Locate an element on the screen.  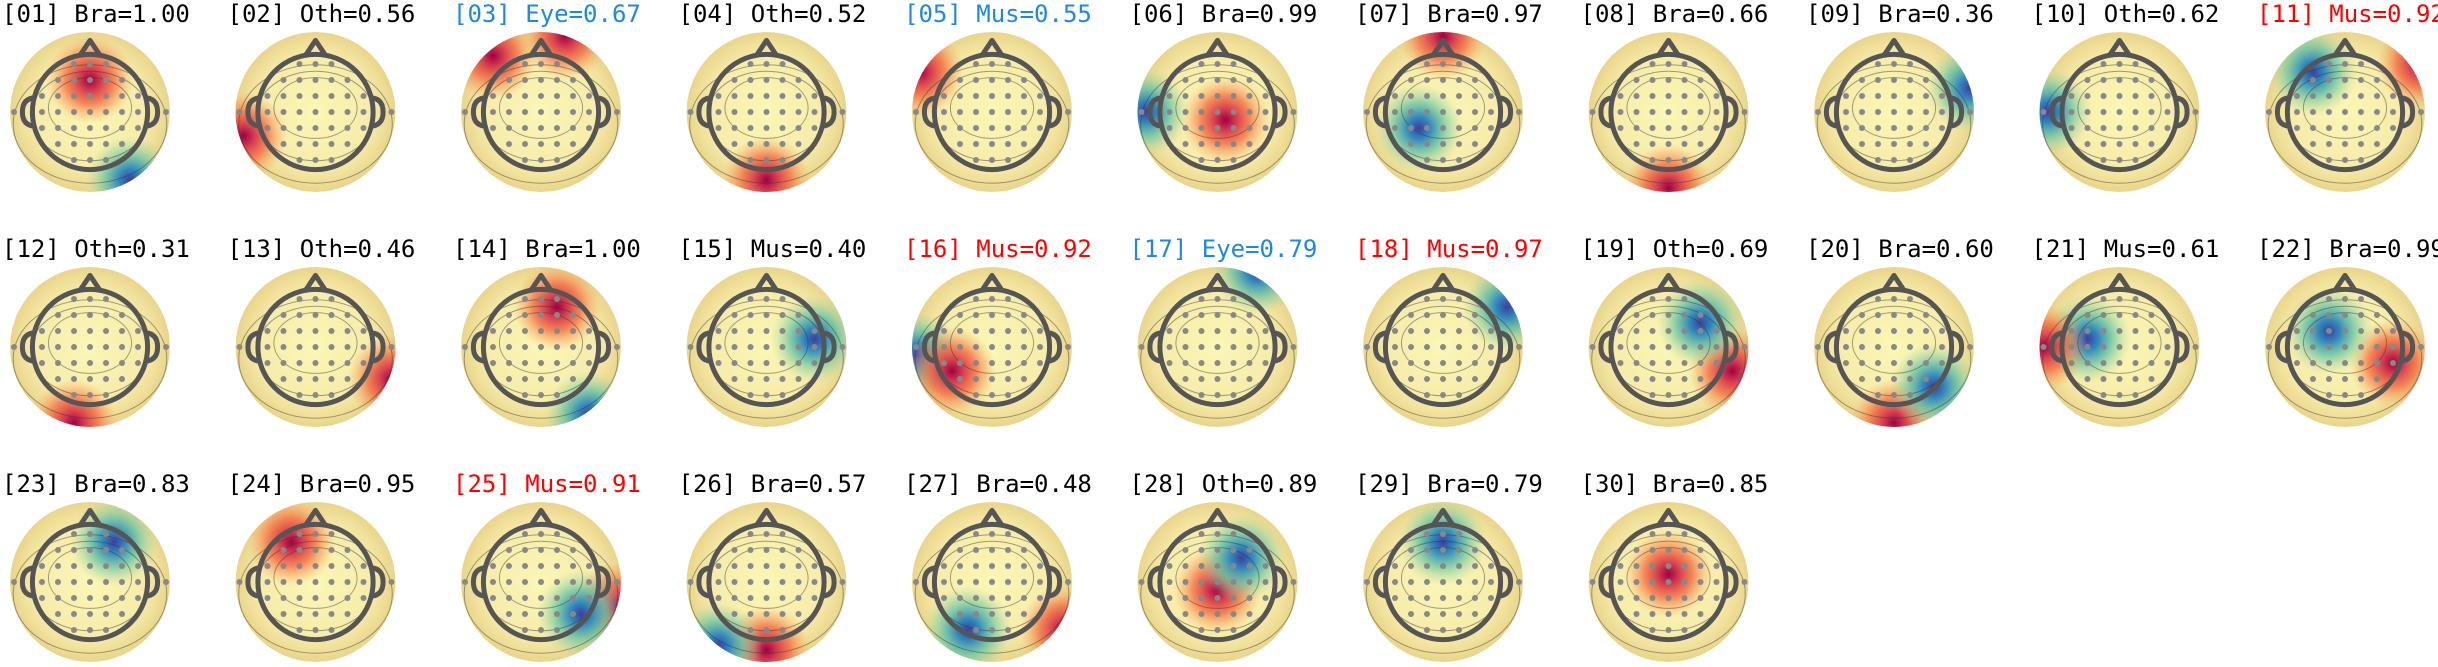
topomap: [20] Bra=0.60 is located at coordinates (1900, 331).